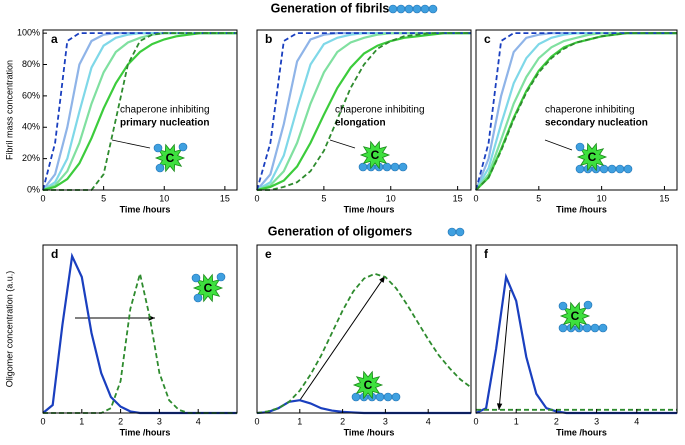 The image size is (685, 445). I want to click on annotation: primary nucleation, so click(164, 123).